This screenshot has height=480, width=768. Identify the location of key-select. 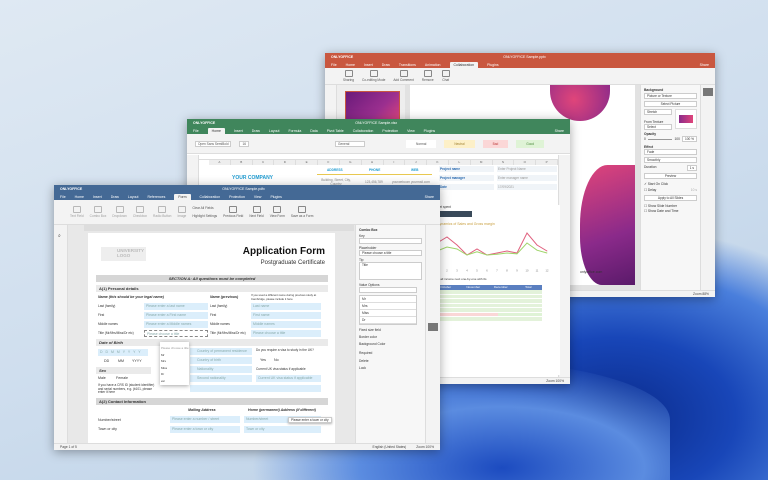
(390, 241).